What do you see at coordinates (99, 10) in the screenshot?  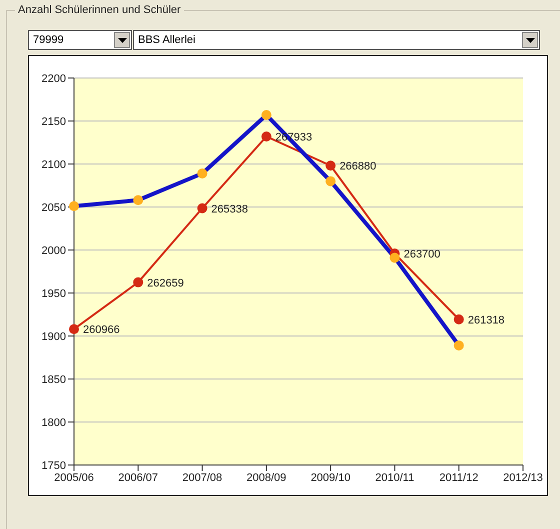 I see `chart-title: Anzahl Schülerinnen und Schüler` at bounding box center [99, 10].